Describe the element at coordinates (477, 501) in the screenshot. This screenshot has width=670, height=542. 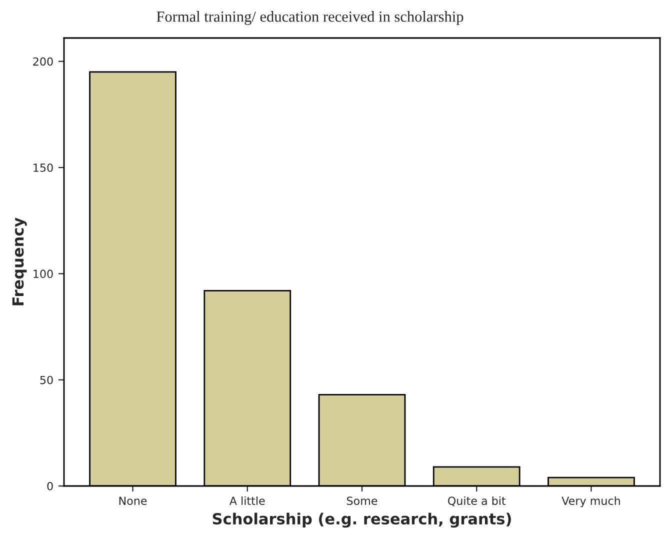
I see `x-tick-label: Quite a bit` at that location.